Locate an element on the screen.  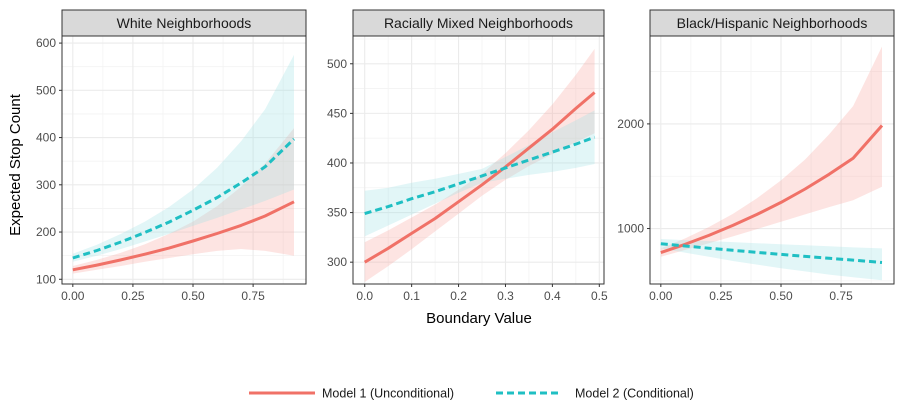
y-tick-label: 450 is located at coordinates (337, 113).